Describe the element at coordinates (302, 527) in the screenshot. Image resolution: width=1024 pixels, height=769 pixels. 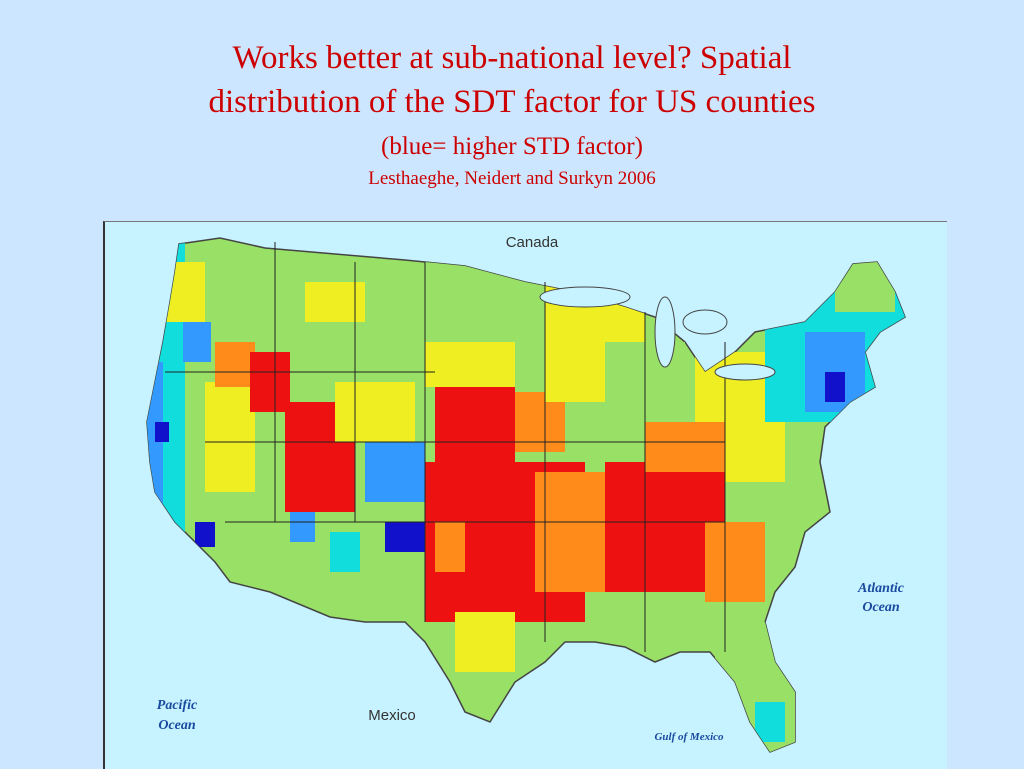
I see `region-az-blue` at that location.